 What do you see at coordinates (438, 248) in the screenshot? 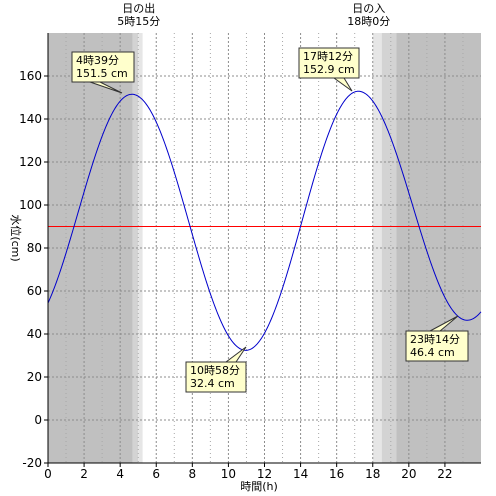
I see `night-band-evening` at bounding box center [438, 248].